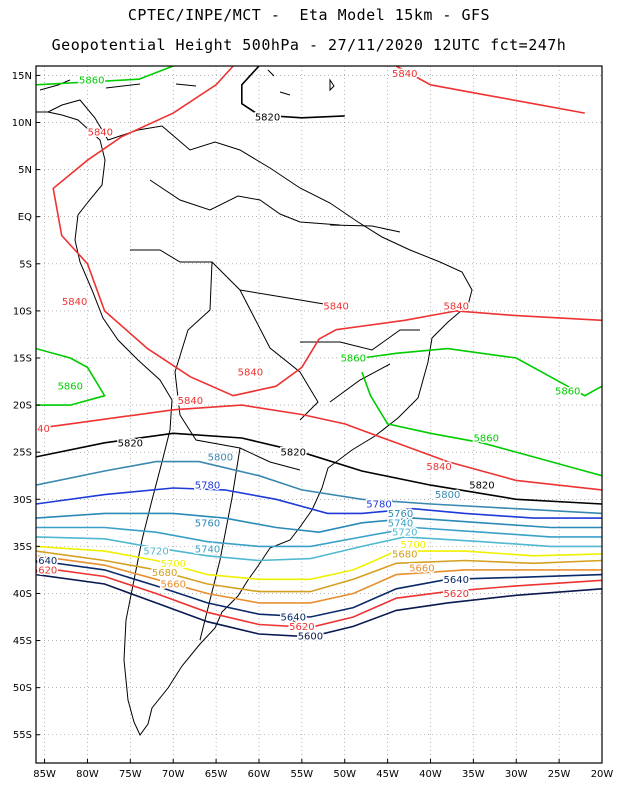 The width and height of the screenshot is (618, 800). Describe the element at coordinates (310, 636) in the screenshot. I see `contour-label: 5600` at that location.